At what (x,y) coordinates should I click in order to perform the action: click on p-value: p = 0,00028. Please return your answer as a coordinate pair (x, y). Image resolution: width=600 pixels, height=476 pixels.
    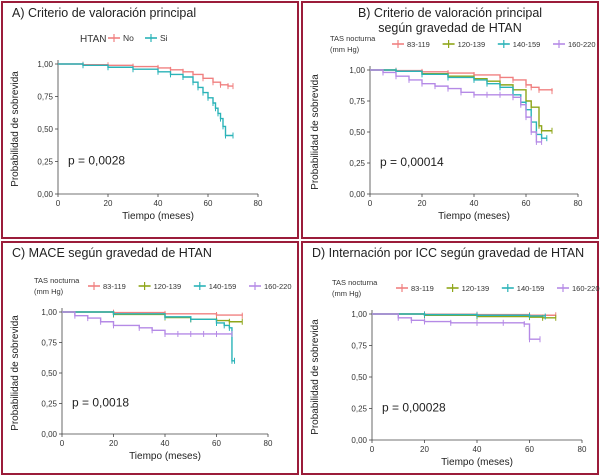
    Looking at the image, I should click on (414, 408).